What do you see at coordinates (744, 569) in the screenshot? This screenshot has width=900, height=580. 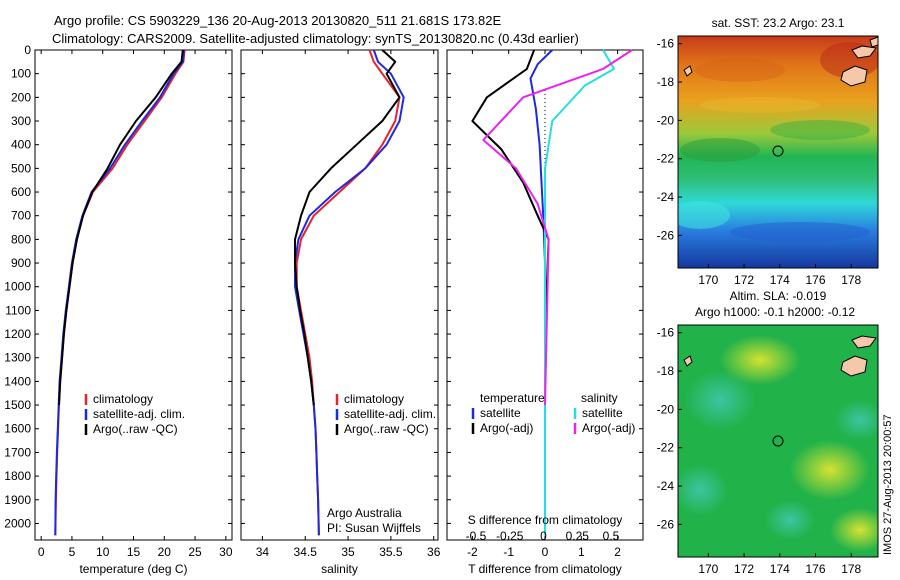 I see `sla_map-xtick-label: 172` at bounding box center [744, 569].